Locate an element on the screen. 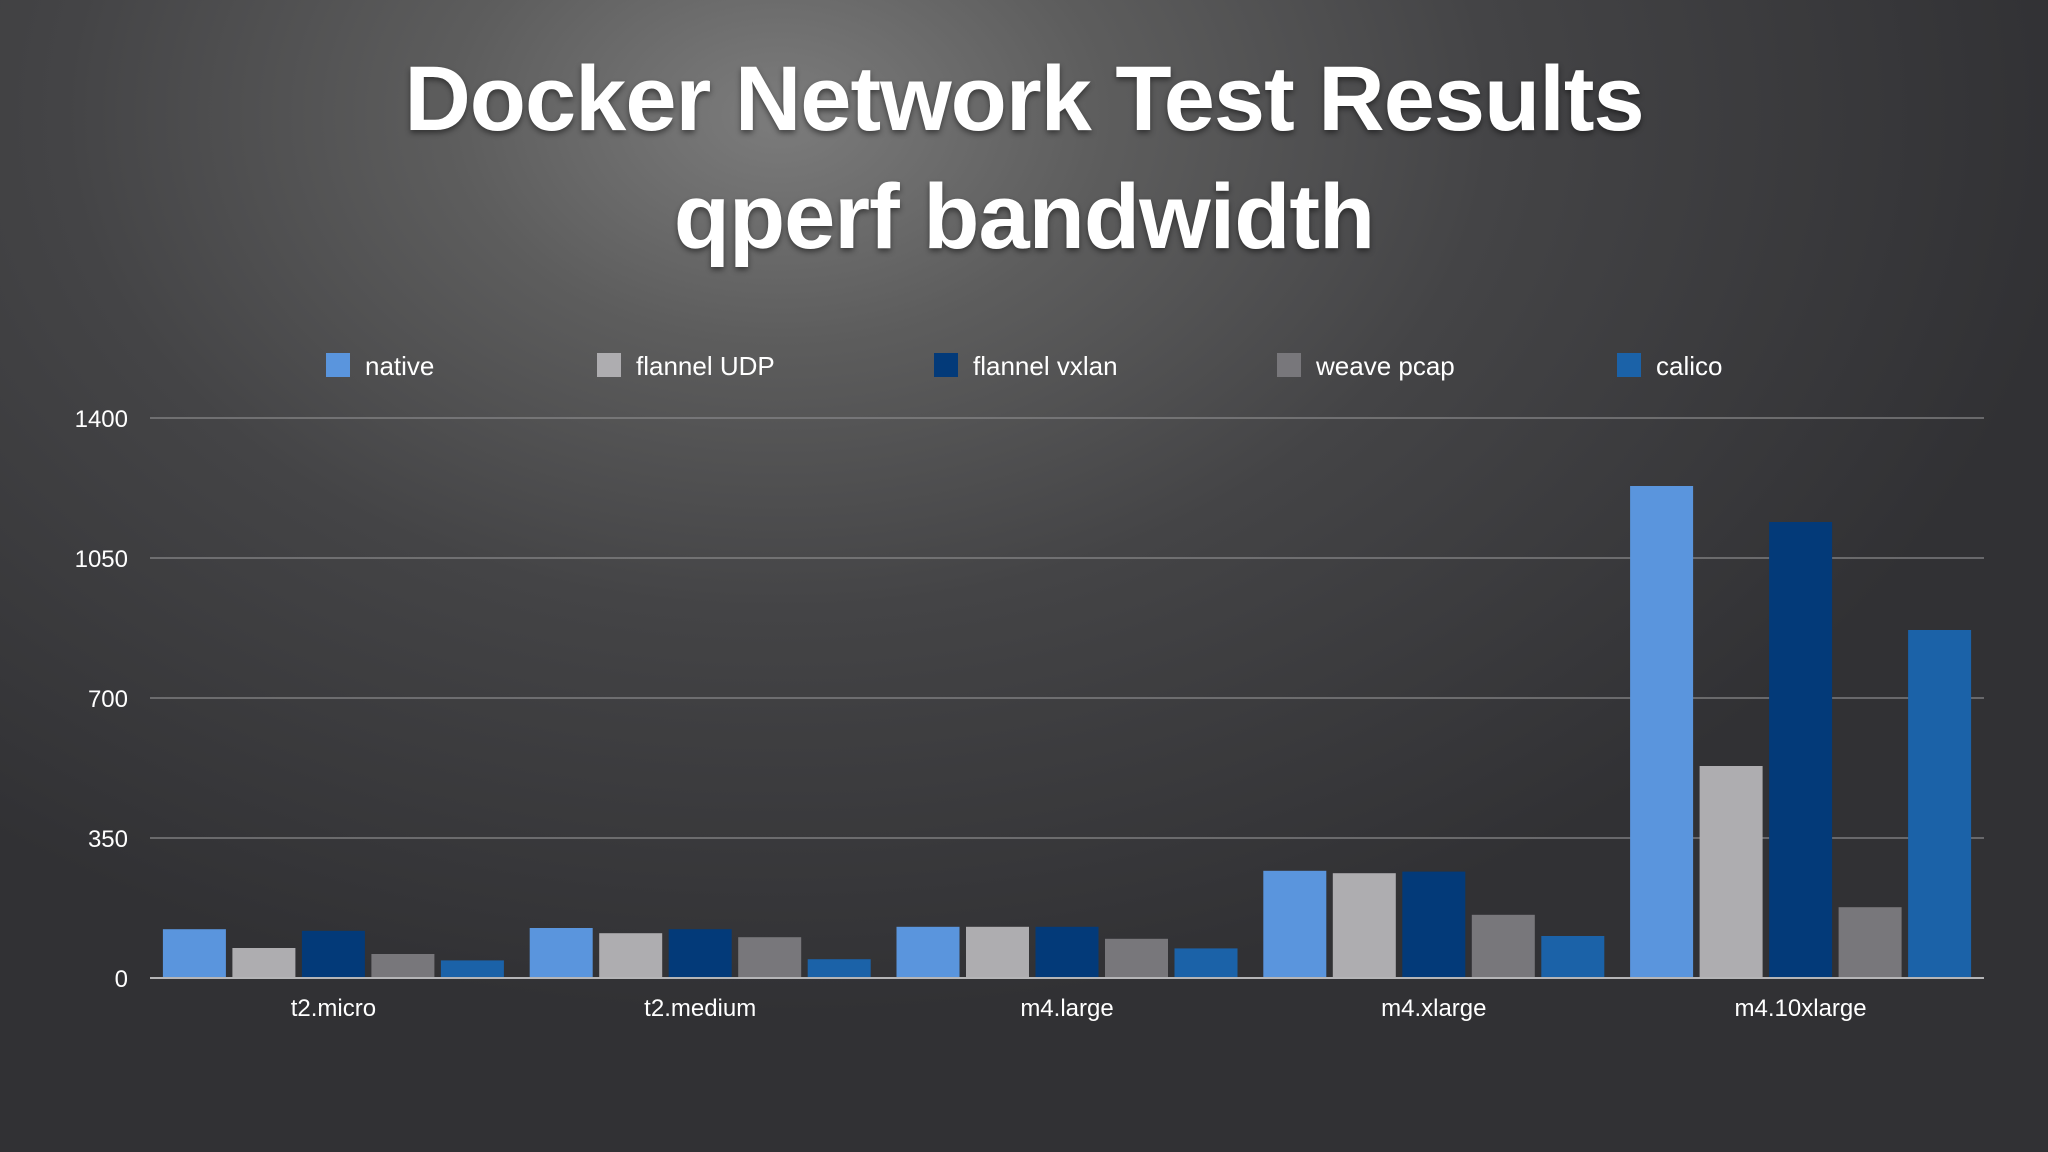 This screenshot has width=2048, height=1152. bar-t2-micro-flannel-vxlan is located at coordinates (333, 954).